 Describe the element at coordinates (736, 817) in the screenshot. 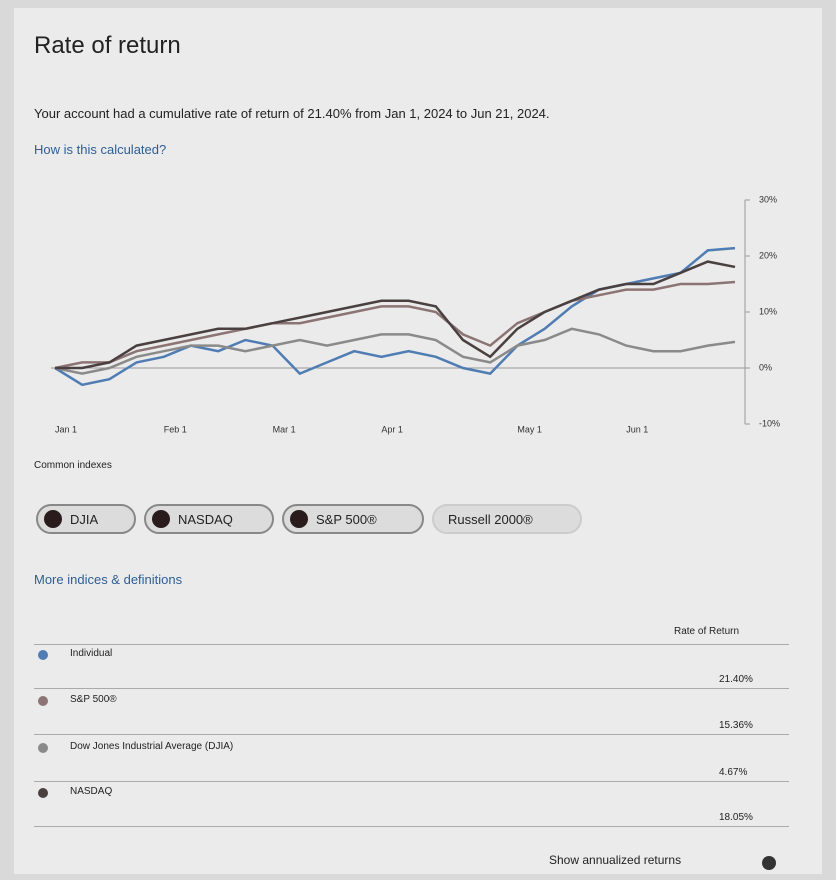

I see `row-rate: 18.05%` at that location.